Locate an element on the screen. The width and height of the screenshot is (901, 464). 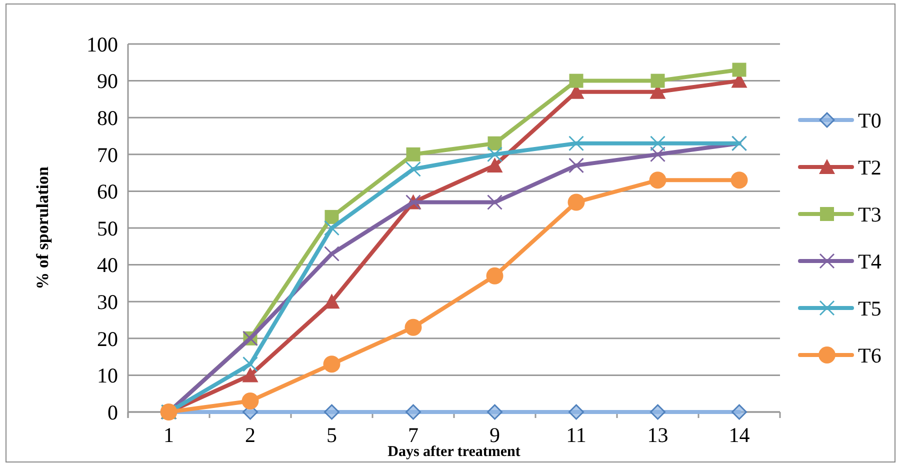
x-tick-label: 11 is located at coordinates (576, 435).